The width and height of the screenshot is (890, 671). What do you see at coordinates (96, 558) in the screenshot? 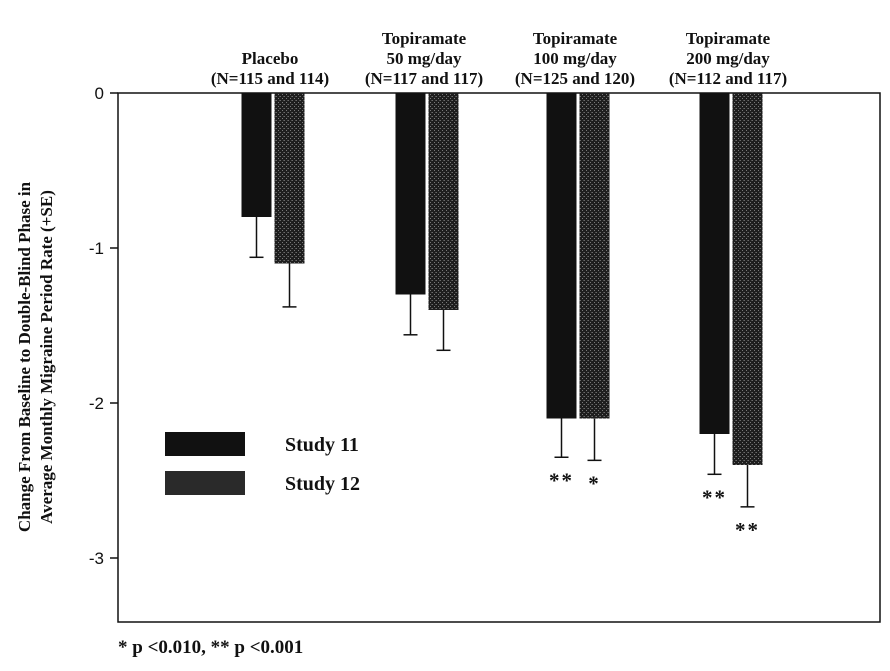
I see `y-tick-label: -3` at bounding box center [96, 558].